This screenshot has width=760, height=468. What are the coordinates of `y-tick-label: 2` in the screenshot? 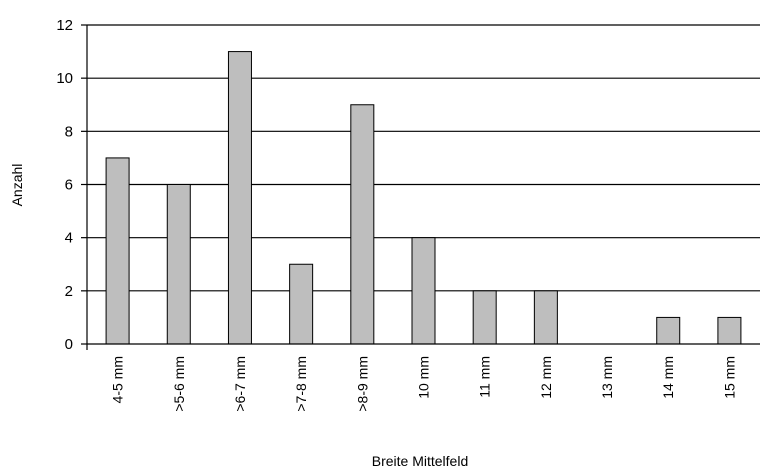 It's located at (69, 291).